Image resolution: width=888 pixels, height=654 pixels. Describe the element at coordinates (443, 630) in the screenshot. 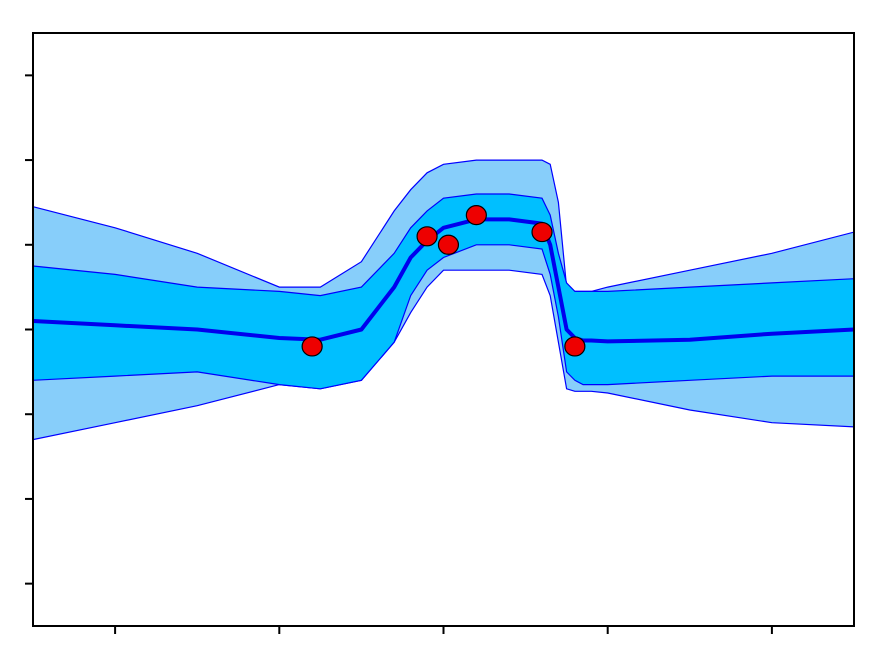

I see `x-axis-ticks` at that location.